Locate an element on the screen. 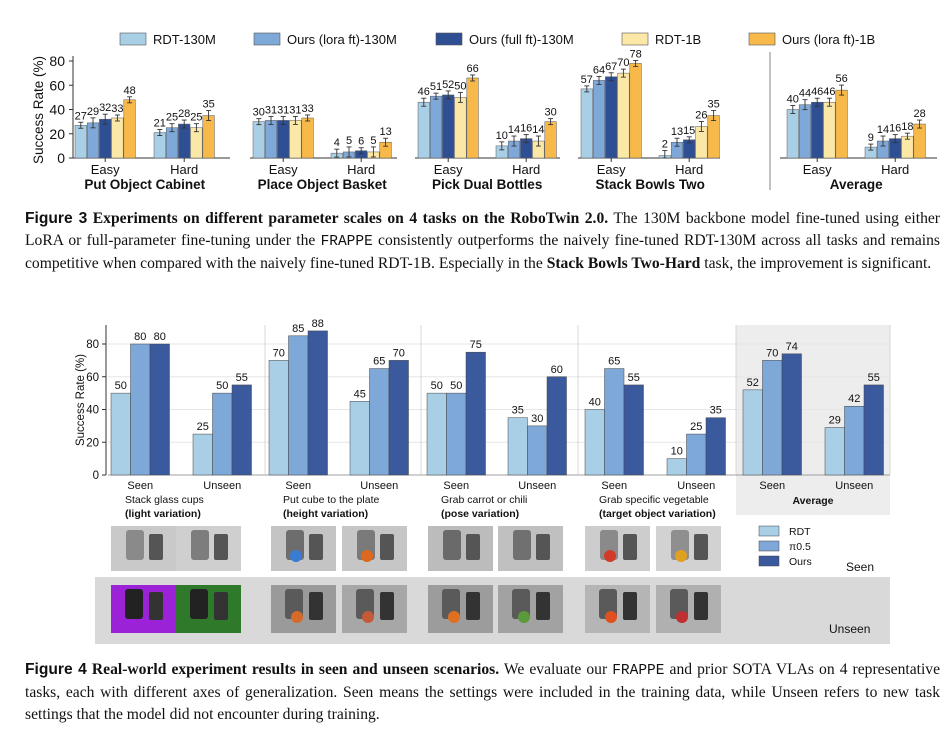 Image resolution: width=952 pixels, height=738 pixels. legend-label: RDT-1B is located at coordinates (678, 39).